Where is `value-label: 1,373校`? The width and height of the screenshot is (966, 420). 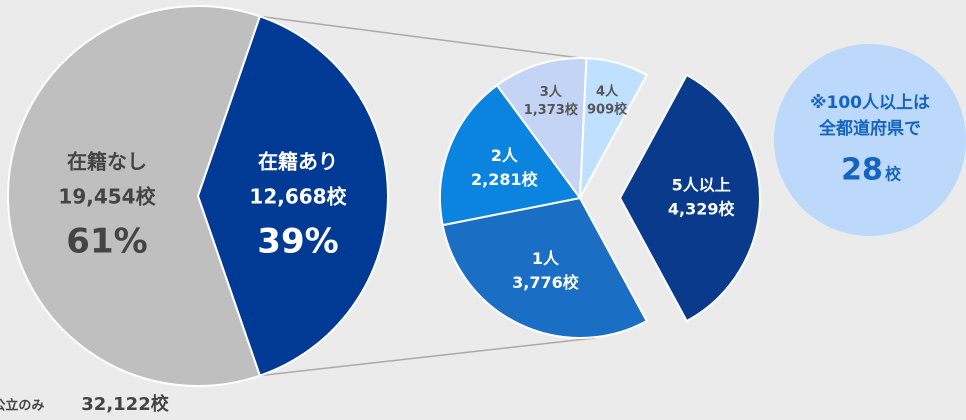 value-label: 1,373校 is located at coordinates (551, 110).